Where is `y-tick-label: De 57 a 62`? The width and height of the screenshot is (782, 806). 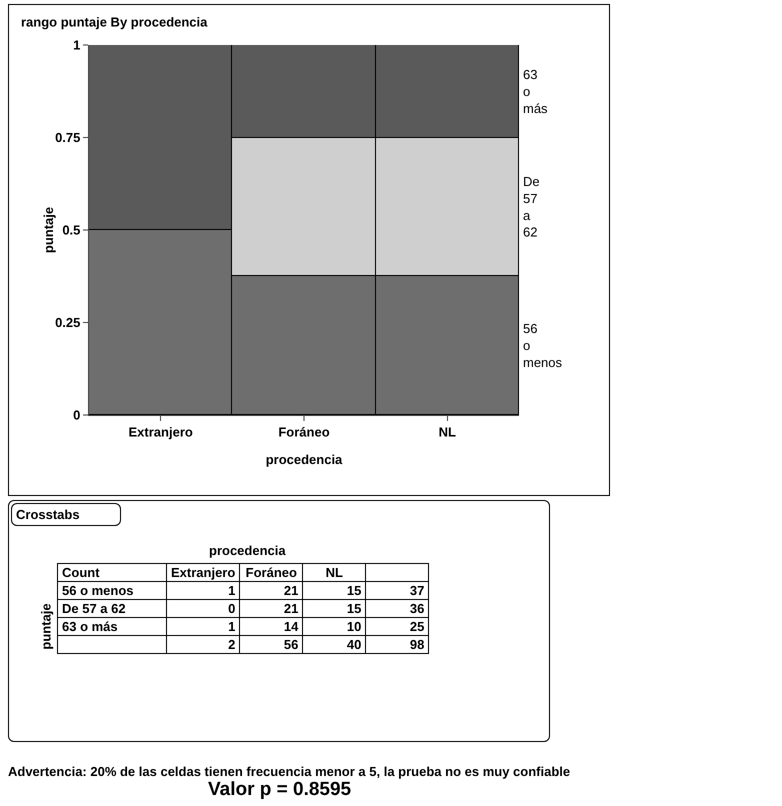 y-tick-label: De 57 a 62 is located at coordinates (112, 609).